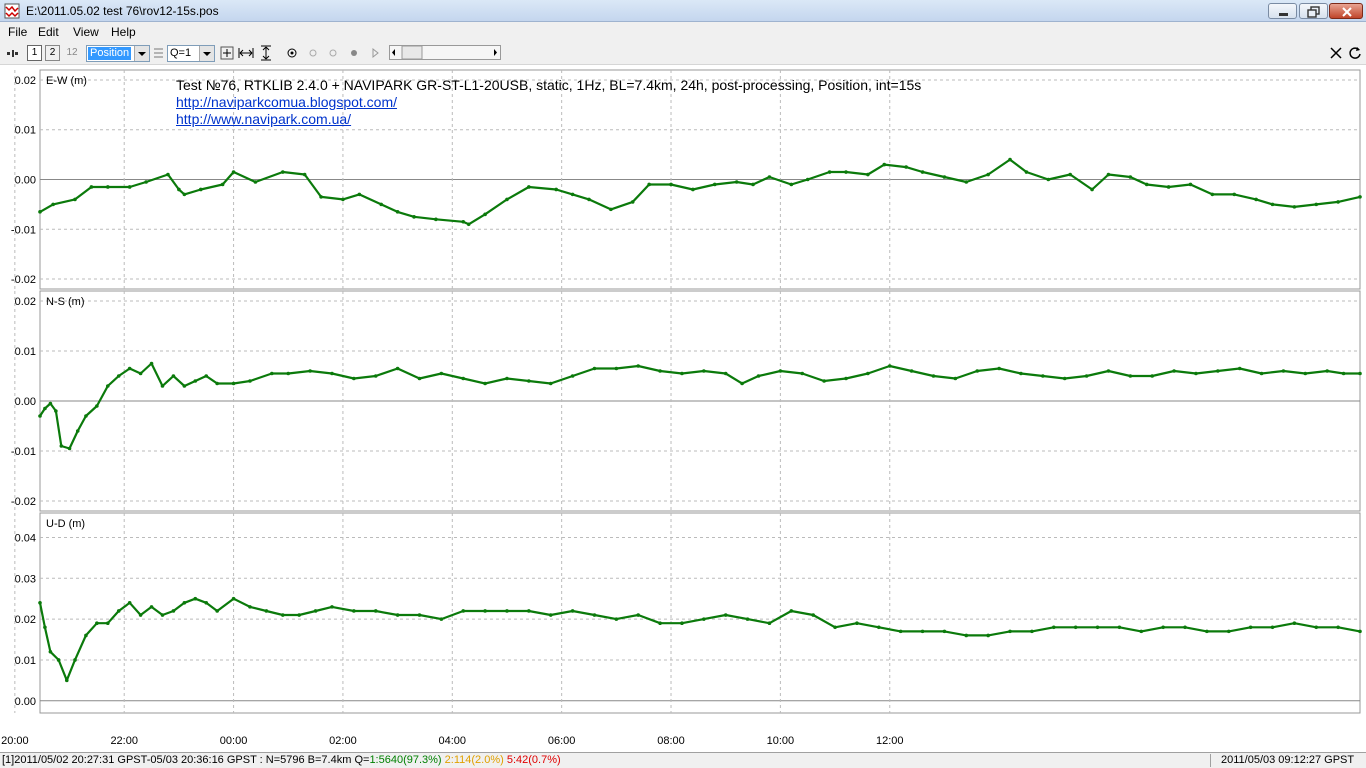 This screenshot has height=768, width=1366. What do you see at coordinates (86, 32) in the screenshot?
I see `menu-view: View` at bounding box center [86, 32].